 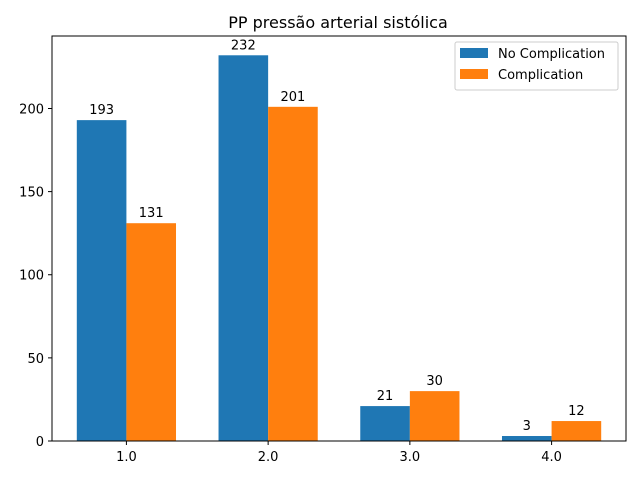 What do you see at coordinates (293, 97) in the screenshot?
I see `data-label-complication-2-0: 201` at bounding box center [293, 97].